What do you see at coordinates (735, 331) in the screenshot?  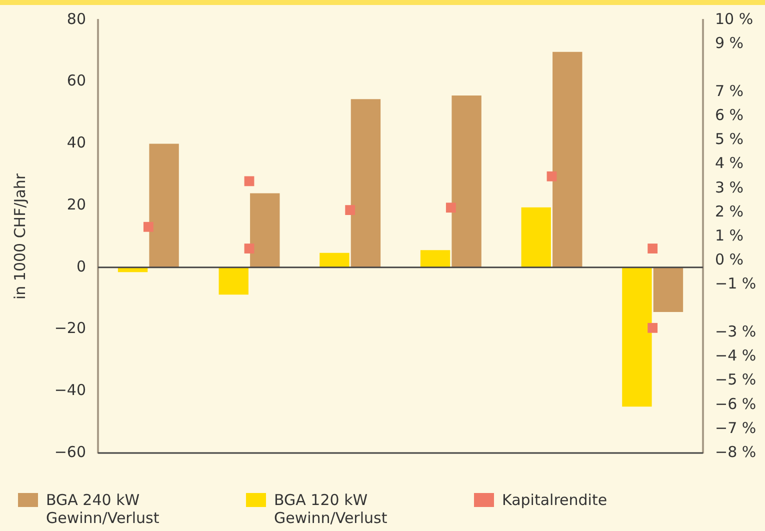 I see `y2-tick-label: −3 %` at bounding box center [735, 331].